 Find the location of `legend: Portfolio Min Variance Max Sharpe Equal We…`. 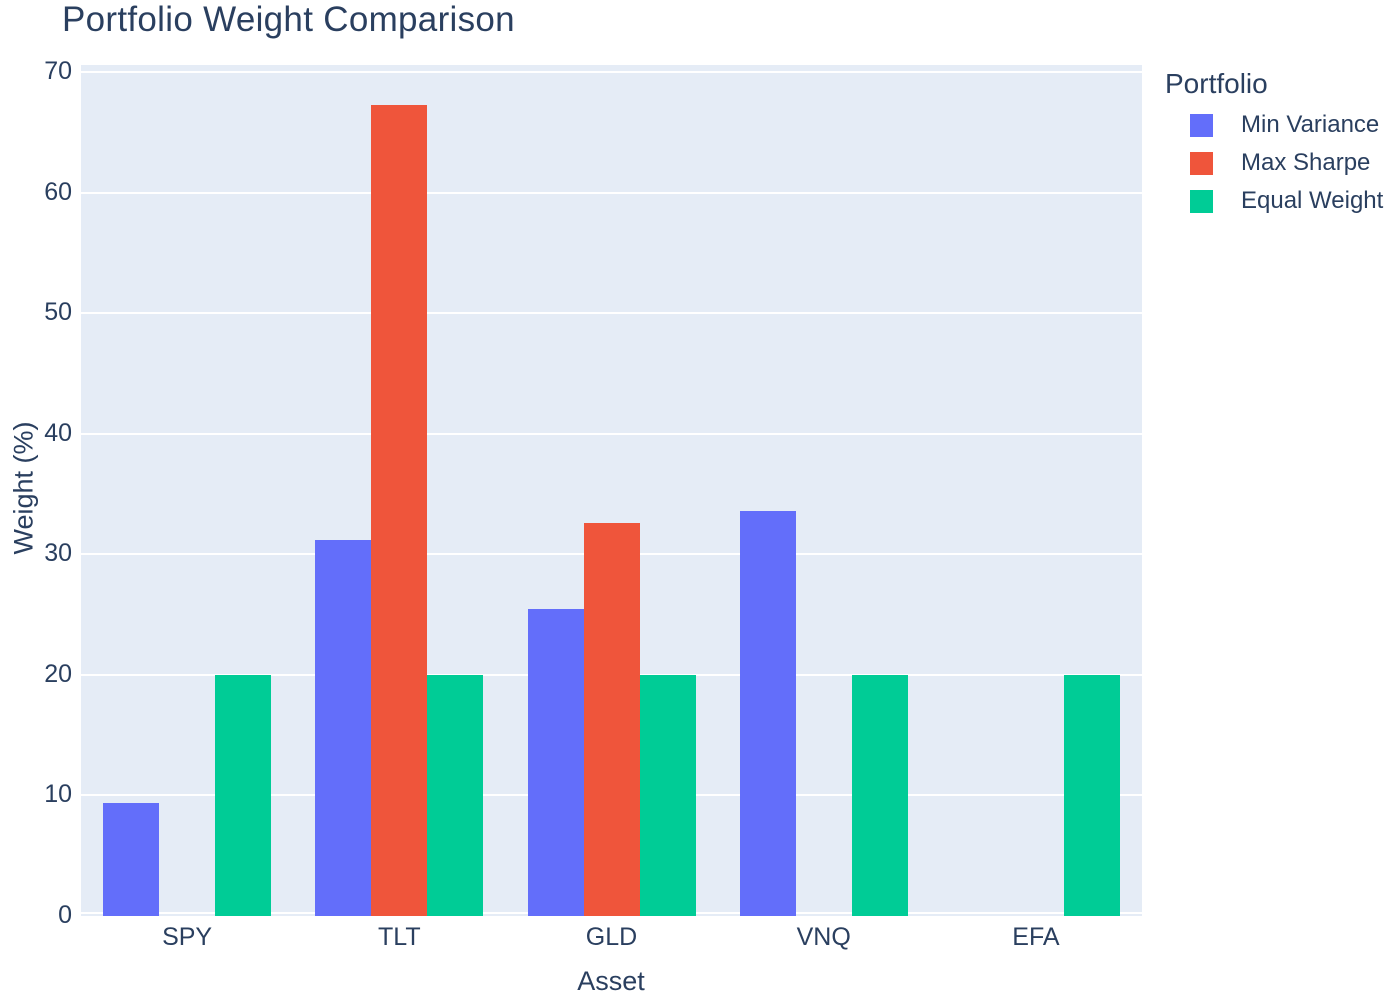

legend: Portfolio Min Variance Max Sharpe Equal We… is located at coordinates (1274, 145).